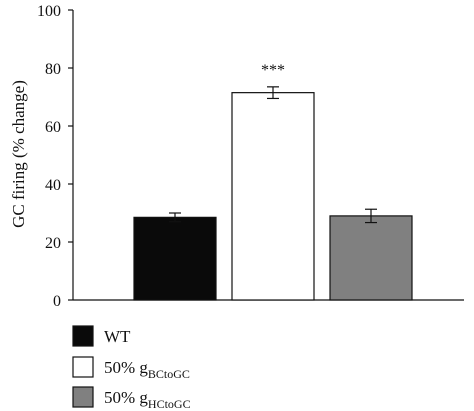 This screenshot has width=474, height=411. I want to click on legend-entry-2: 50% gBCtoGC, so click(131, 368).